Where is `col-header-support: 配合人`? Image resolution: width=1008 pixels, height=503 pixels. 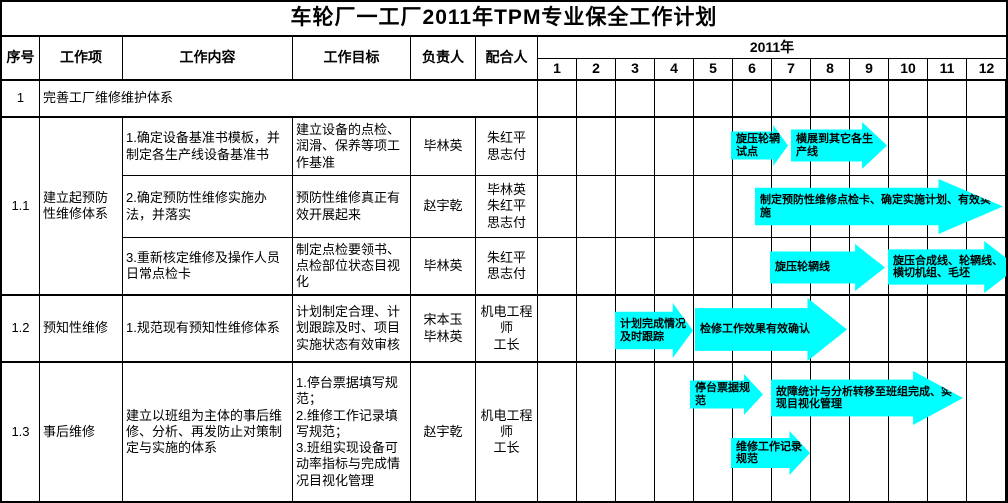 col-header-support: 配合人 is located at coordinates (507, 59).